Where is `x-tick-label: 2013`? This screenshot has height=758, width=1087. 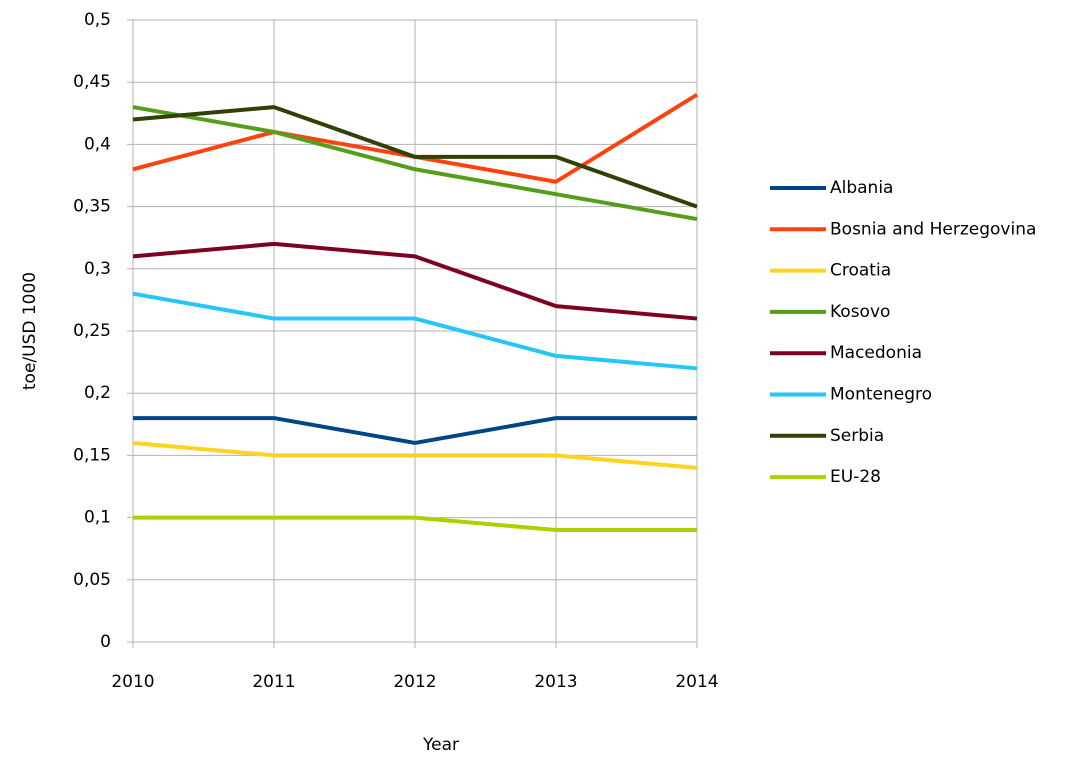 x-tick-label: 2013 is located at coordinates (555, 682).